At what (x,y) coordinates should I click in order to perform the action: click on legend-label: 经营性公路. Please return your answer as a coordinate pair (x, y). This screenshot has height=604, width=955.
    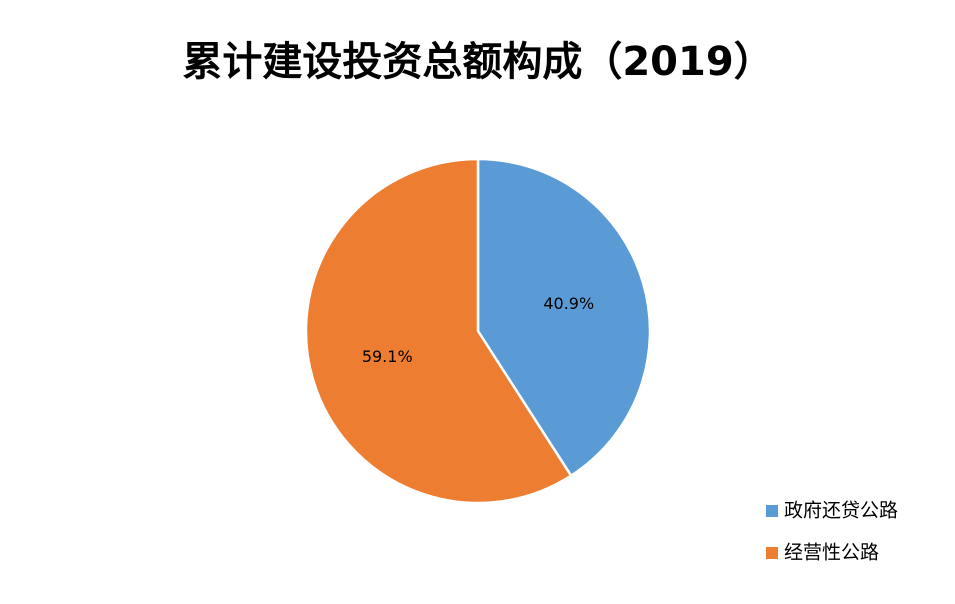
    Looking at the image, I should click on (831, 553).